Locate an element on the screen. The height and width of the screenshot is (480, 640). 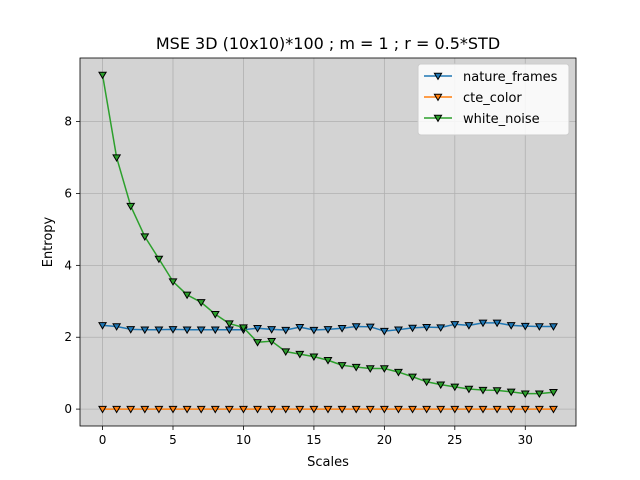
legend-label: nature_frames is located at coordinates (510, 77).